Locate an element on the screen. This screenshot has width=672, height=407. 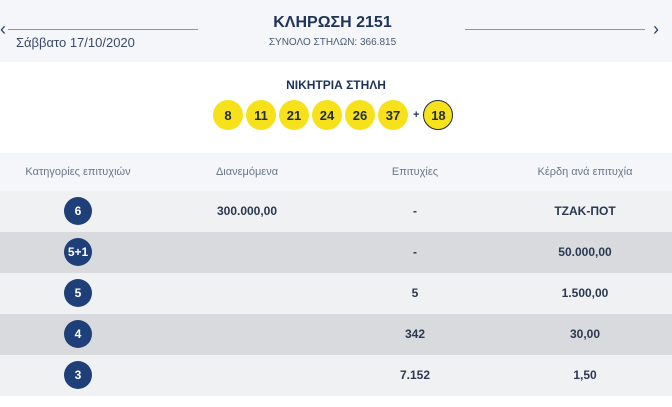
nav-divider-right is located at coordinates (555, 29).